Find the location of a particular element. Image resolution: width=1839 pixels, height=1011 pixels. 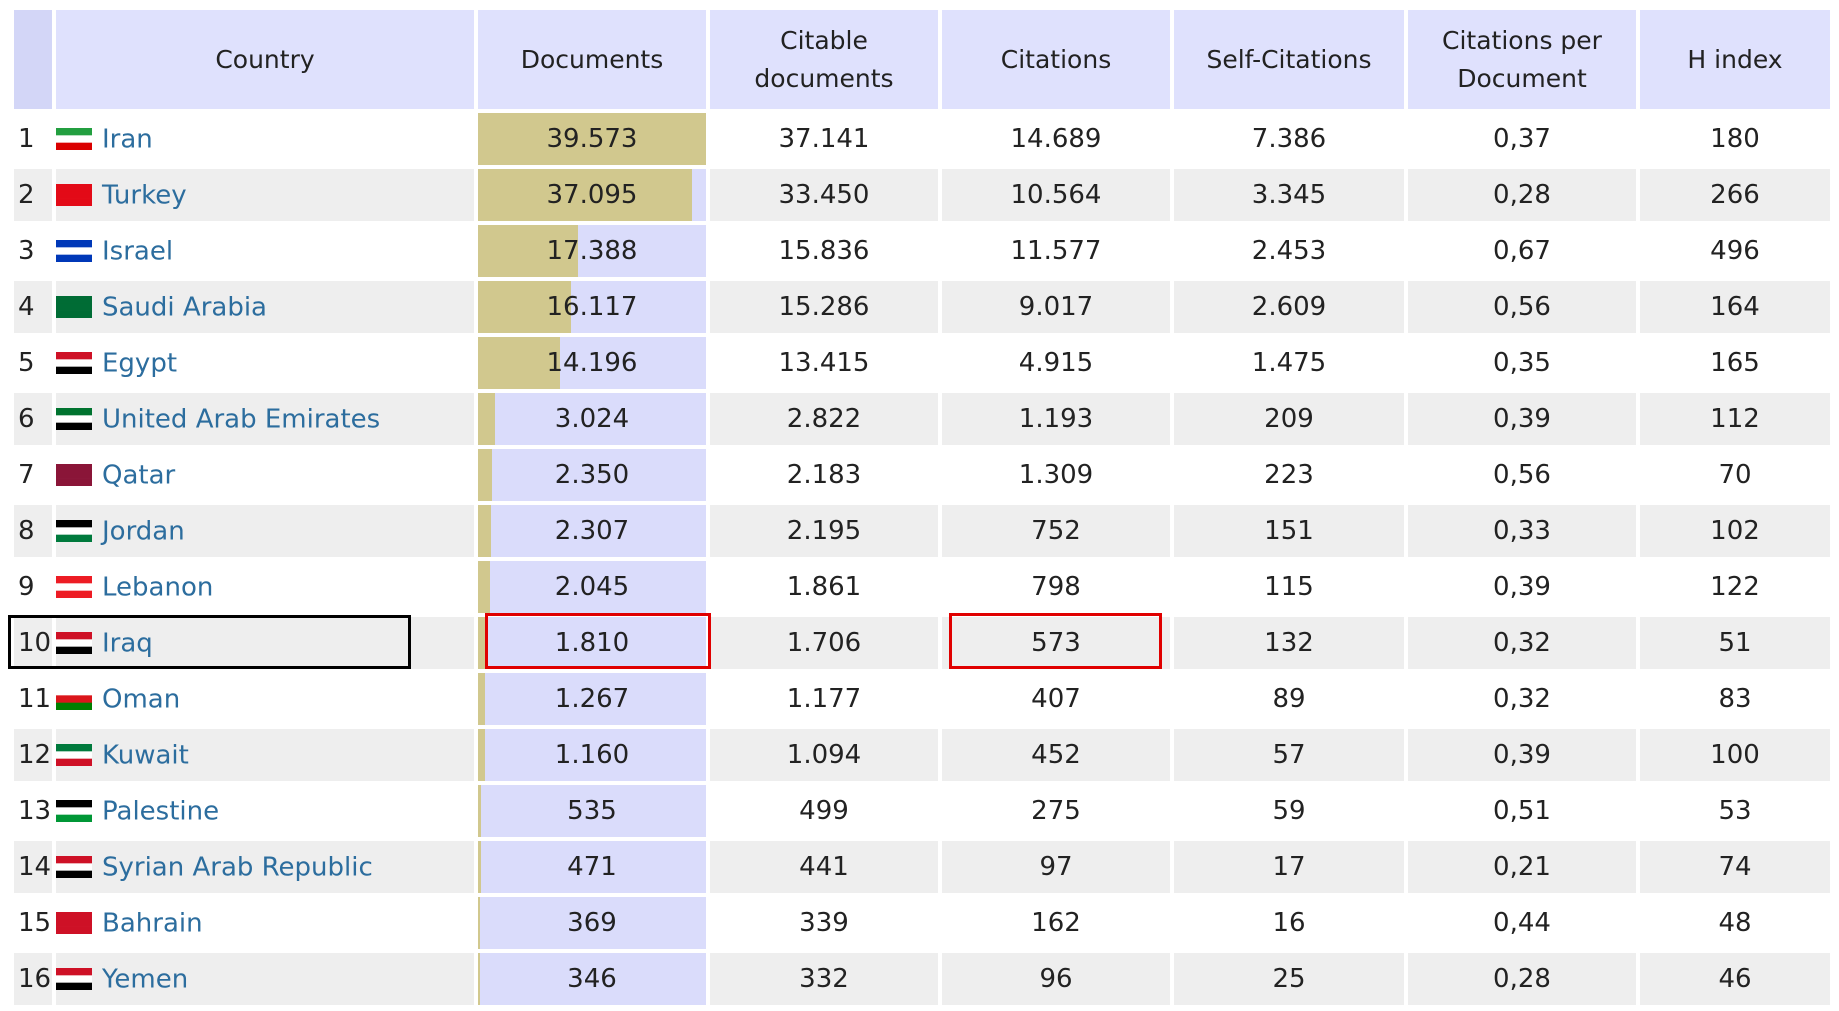

citations: 97 is located at coordinates (1056, 867).